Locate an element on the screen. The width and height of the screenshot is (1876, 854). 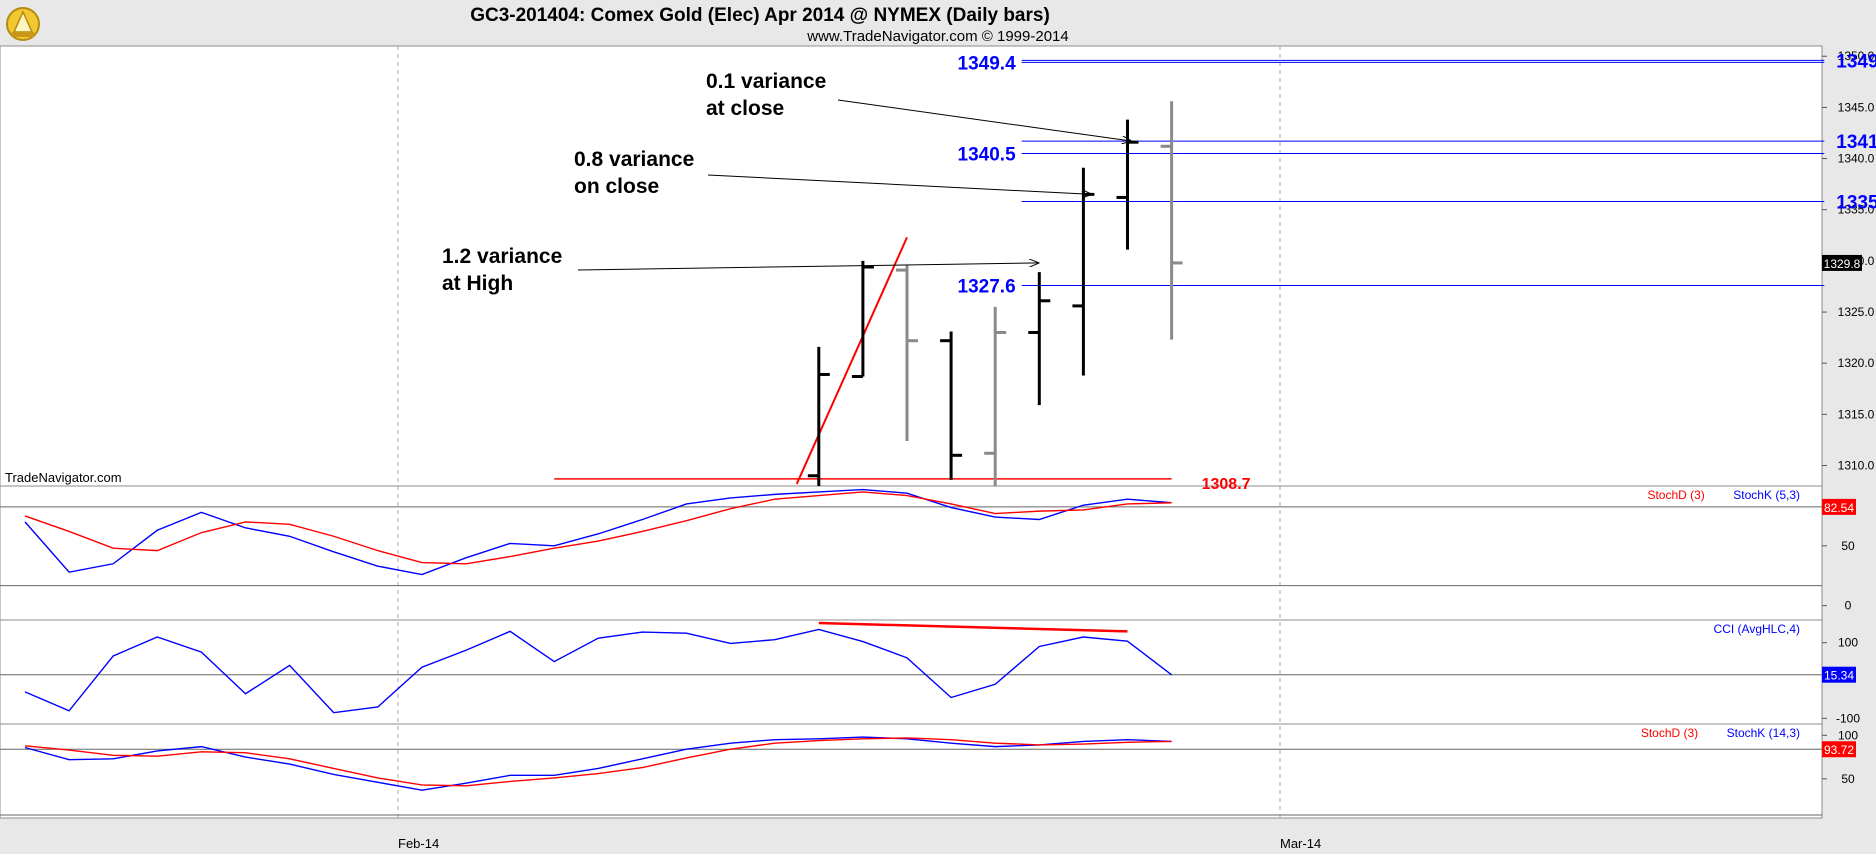
indicator-legend-label: StochK (14,3) is located at coordinates (1763, 733).